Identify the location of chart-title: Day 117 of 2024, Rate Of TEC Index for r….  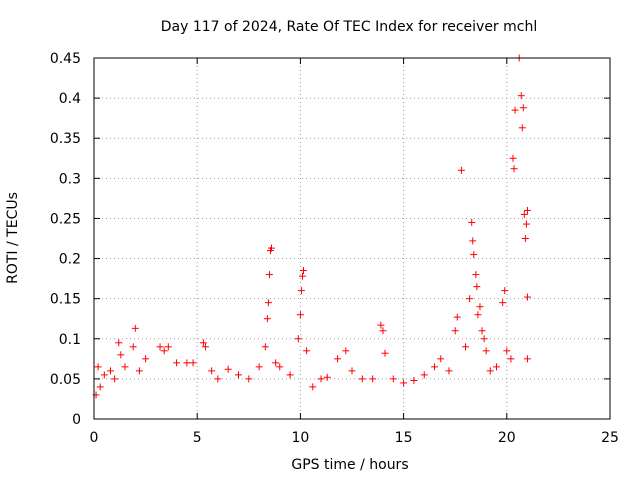
(349, 27).